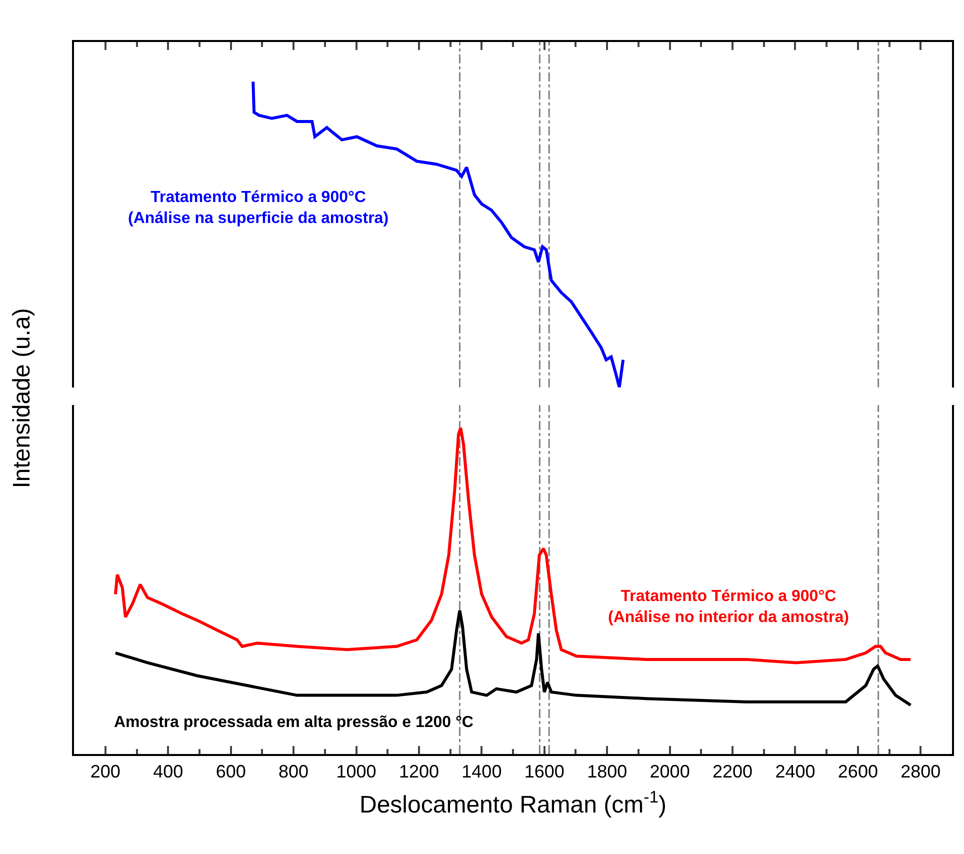 This screenshot has width=964, height=854. I want to click on y-axis-title: Intensidade (u.a), so click(22, 398).